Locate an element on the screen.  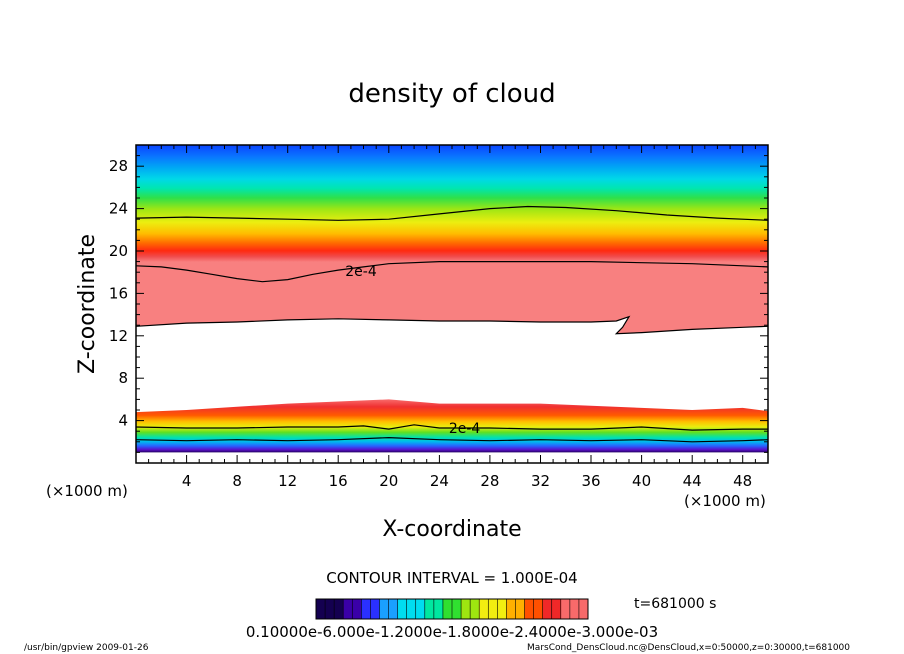
lower-cloud-band is located at coordinates (452, 426).